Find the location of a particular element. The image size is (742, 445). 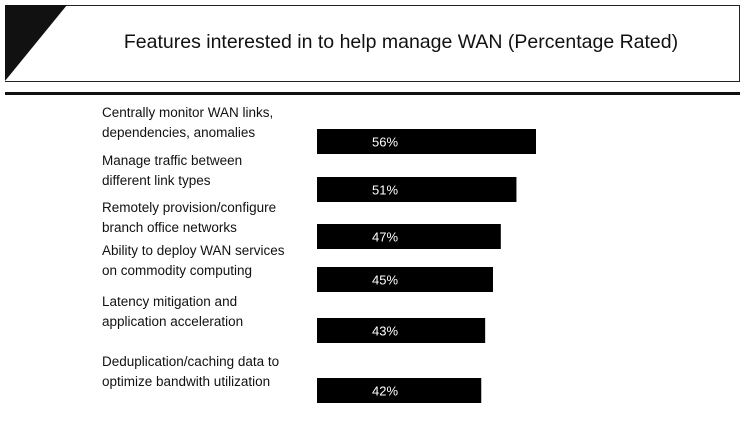

corner-triangle-decoration is located at coordinates (36, 43).